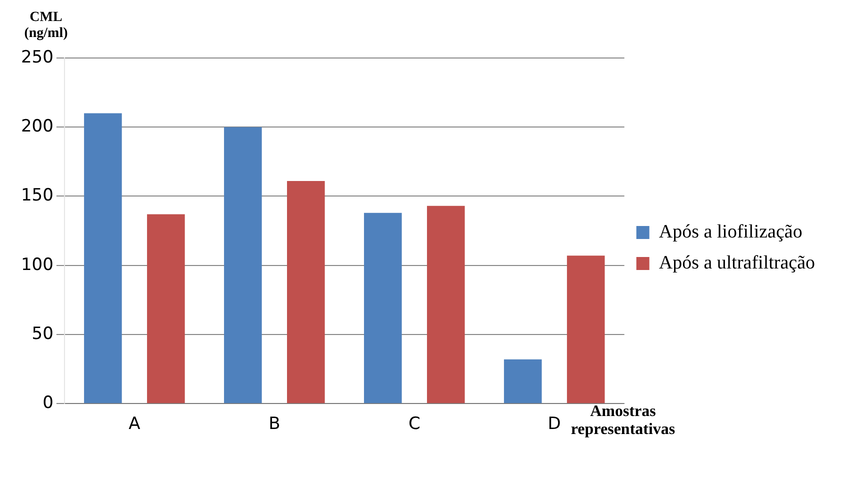 Image resolution: width=843 pixels, height=487 pixels. What do you see at coordinates (37, 264) in the screenshot?
I see `y-tick-label: 100` at bounding box center [37, 264].